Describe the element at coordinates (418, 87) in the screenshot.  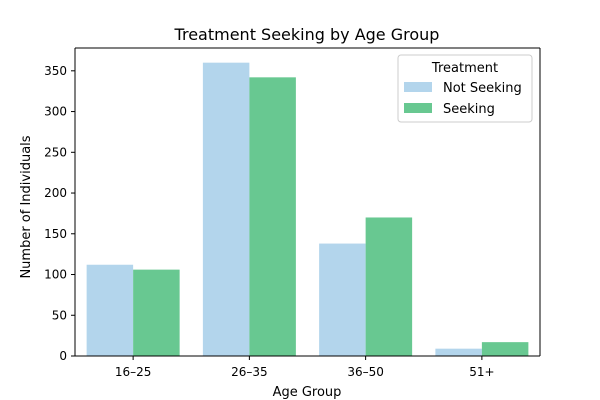
I see `legend-swatch-not-seeking` at that location.